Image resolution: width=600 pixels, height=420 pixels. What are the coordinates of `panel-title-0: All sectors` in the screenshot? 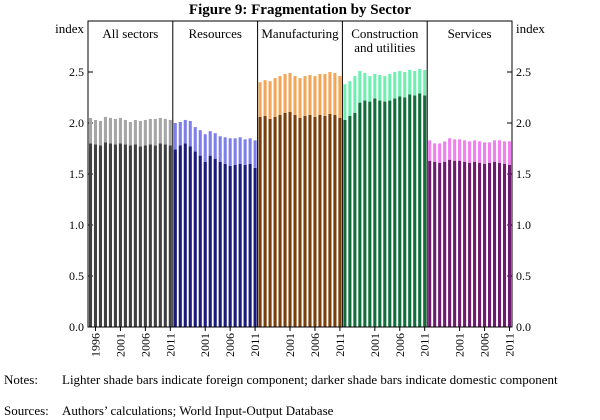 It's located at (130, 33).